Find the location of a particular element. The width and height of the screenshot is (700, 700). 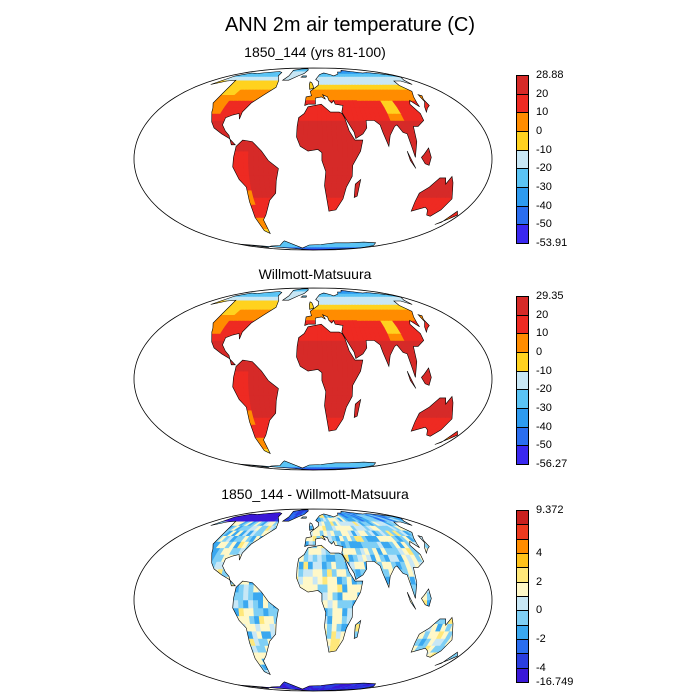

colorbar-label: -53.91 is located at coordinates (552, 243).